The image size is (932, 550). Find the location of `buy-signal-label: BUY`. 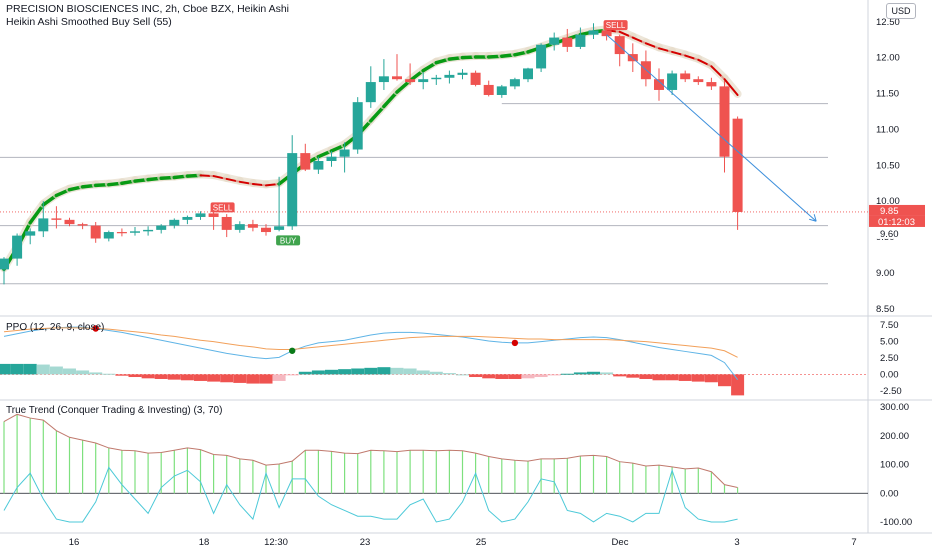

buy-signal-label: BUY is located at coordinates (288, 240).